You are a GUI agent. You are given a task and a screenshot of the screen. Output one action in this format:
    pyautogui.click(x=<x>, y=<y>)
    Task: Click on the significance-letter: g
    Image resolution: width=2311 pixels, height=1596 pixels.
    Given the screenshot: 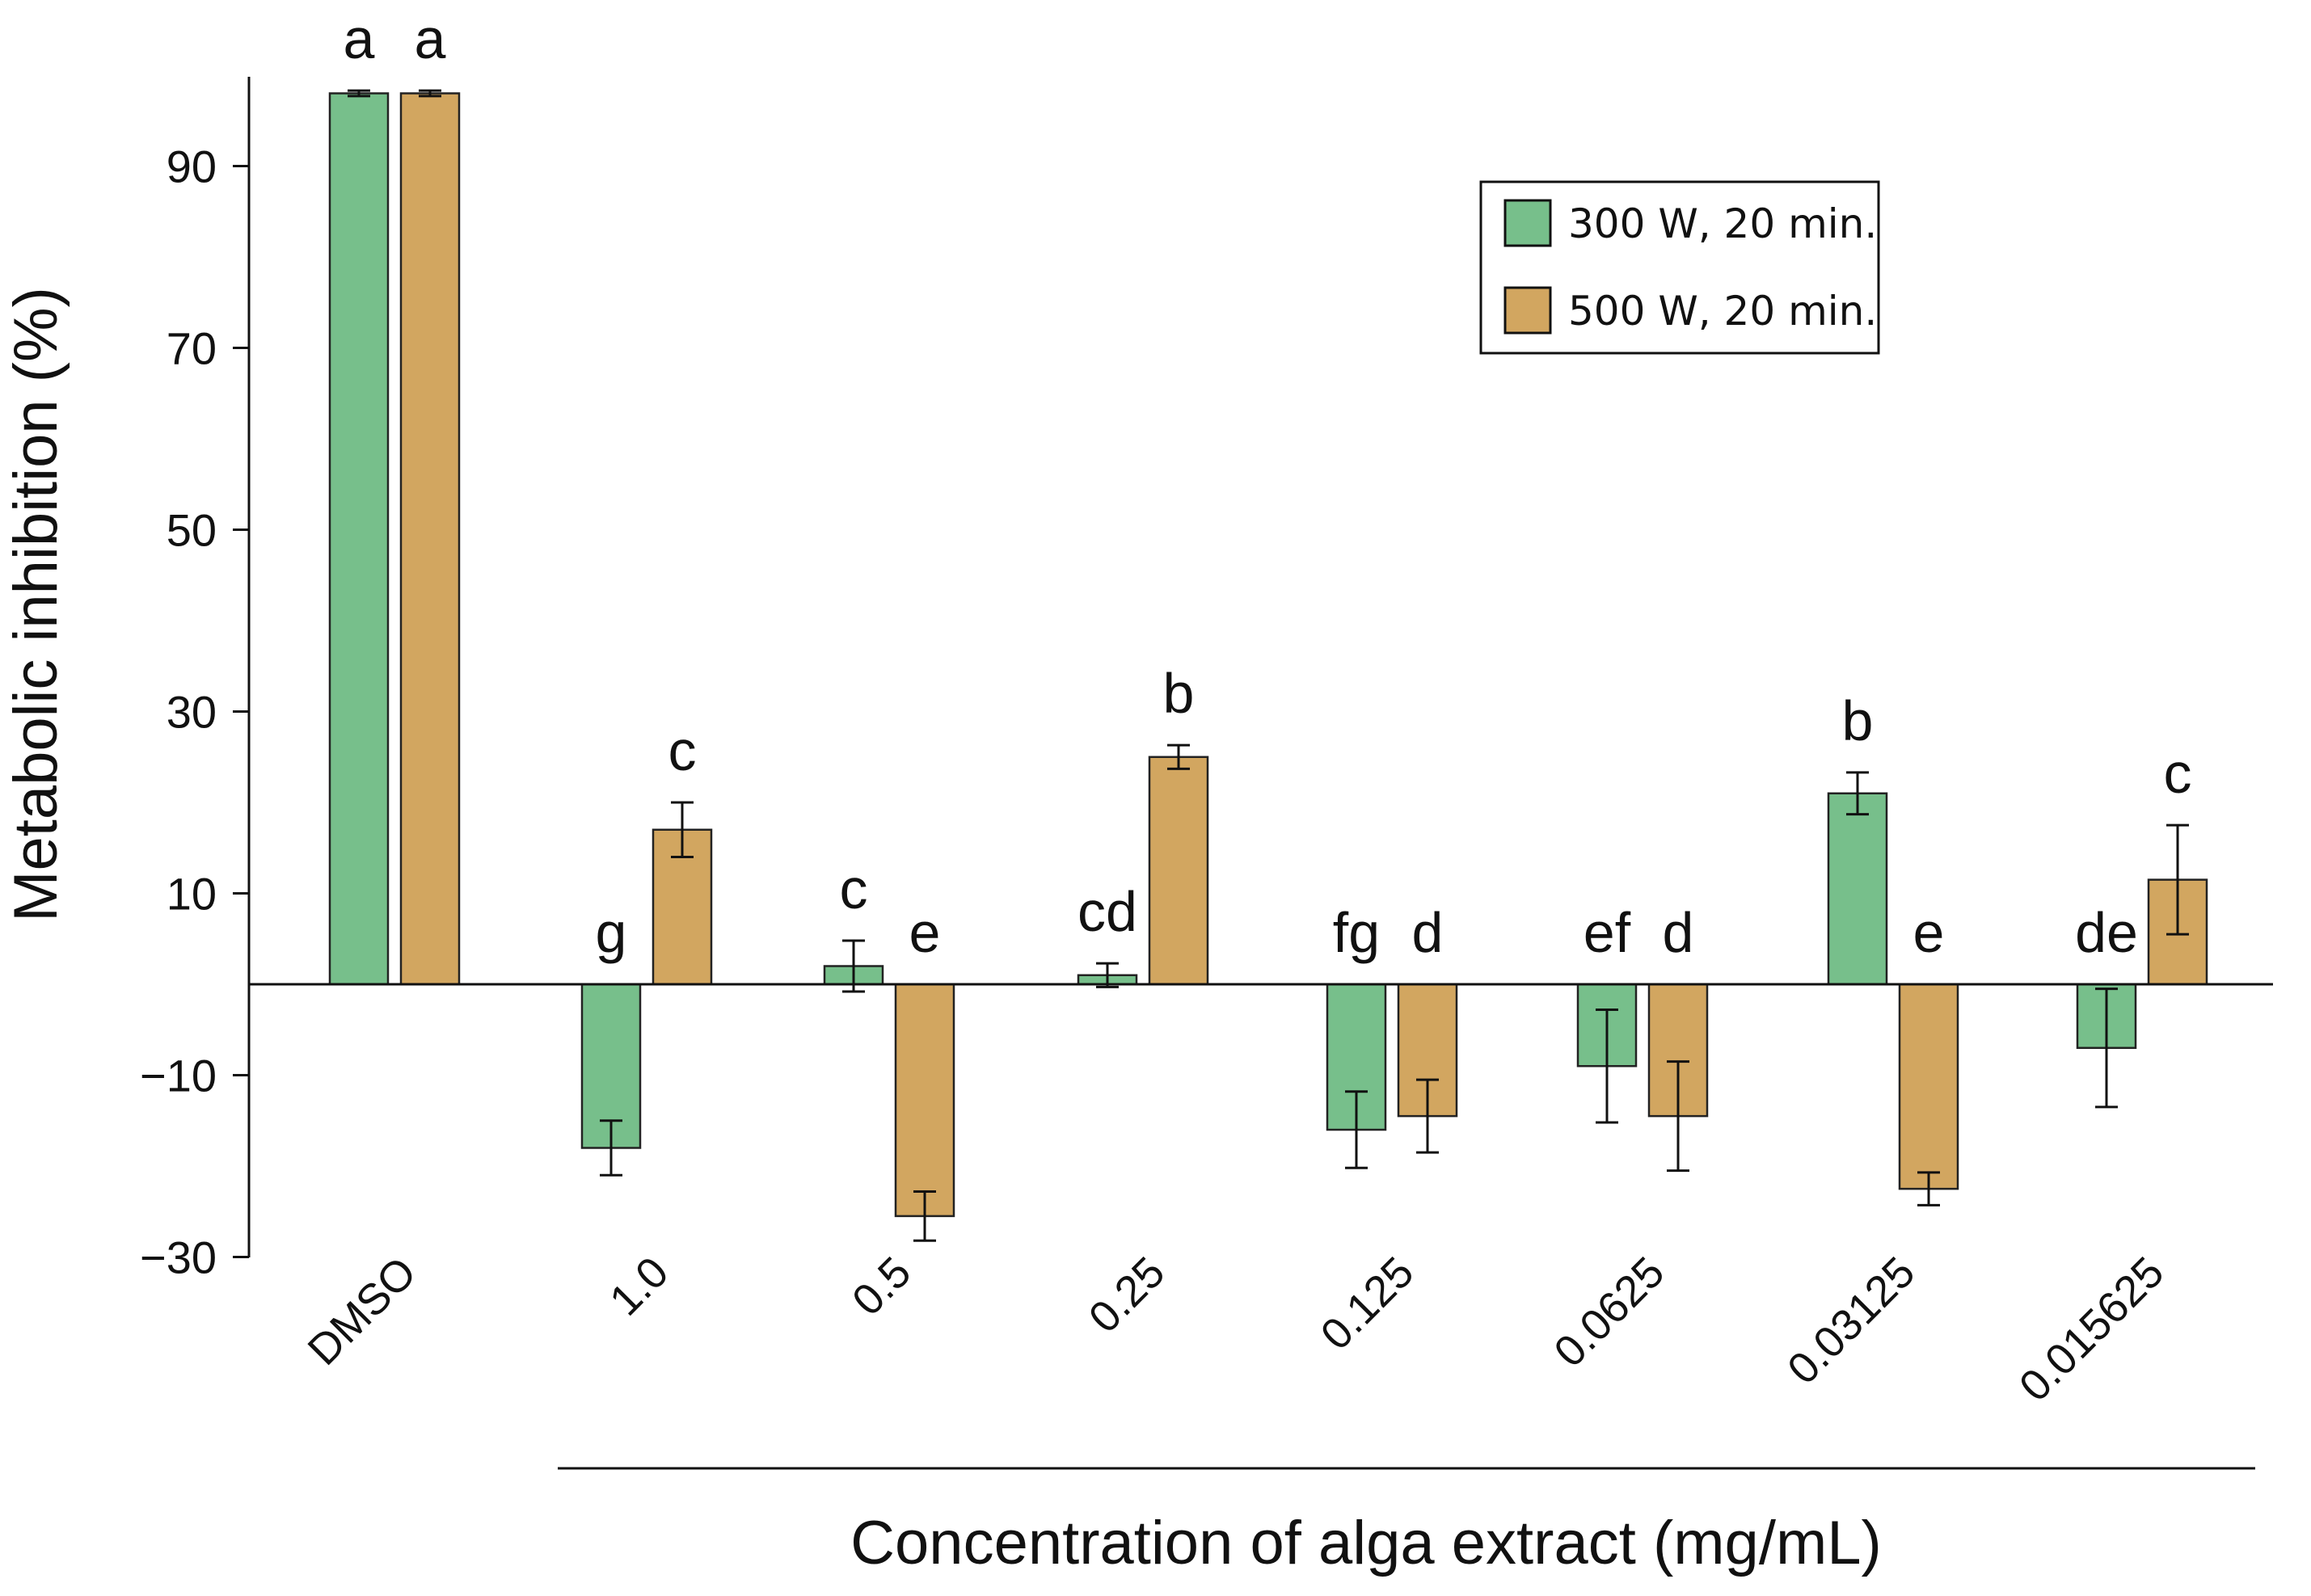 What is the action you would take?
    pyautogui.click(x=611, y=932)
    